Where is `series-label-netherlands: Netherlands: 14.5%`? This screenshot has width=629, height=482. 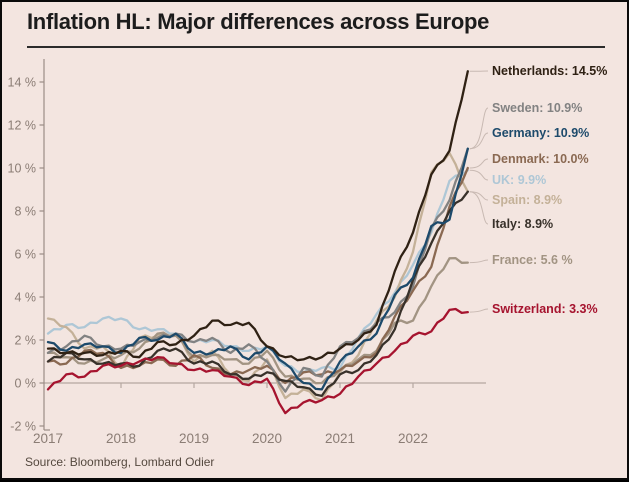
series-label-netherlands: Netherlands: 14.5% is located at coordinates (549, 71).